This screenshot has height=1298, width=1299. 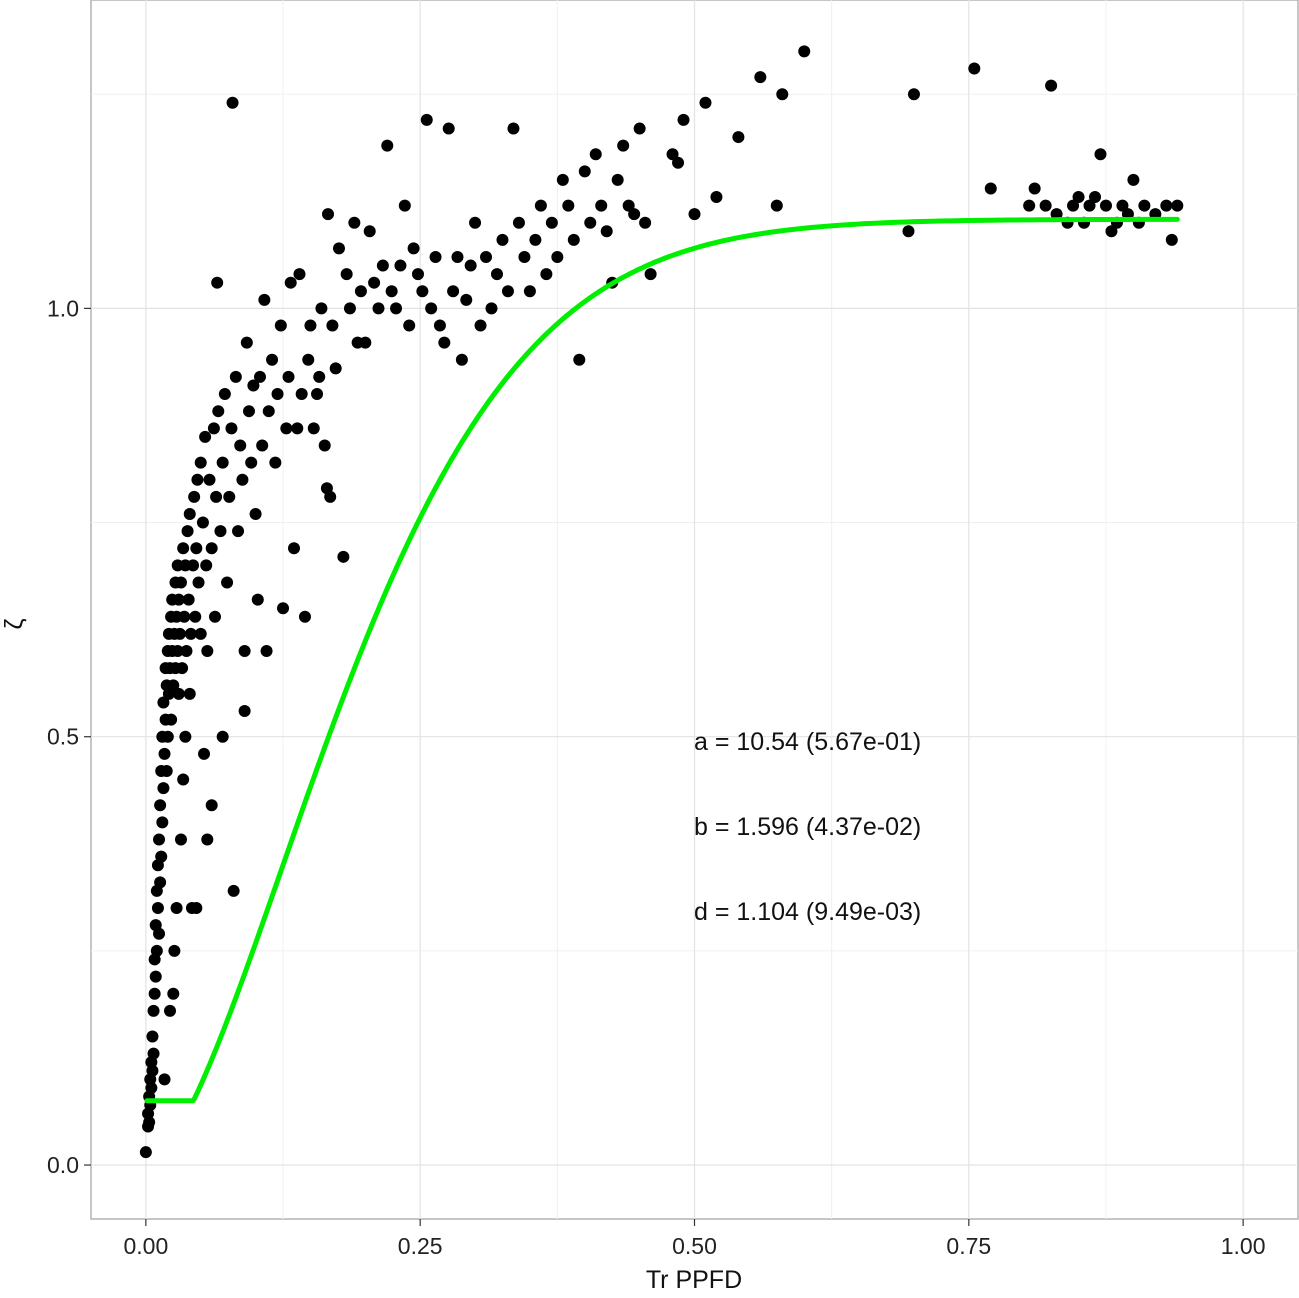 What do you see at coordinates (14, 623) in the screenshot?
I see `y-axis-title: ζ` at bounding box center [14, 623].